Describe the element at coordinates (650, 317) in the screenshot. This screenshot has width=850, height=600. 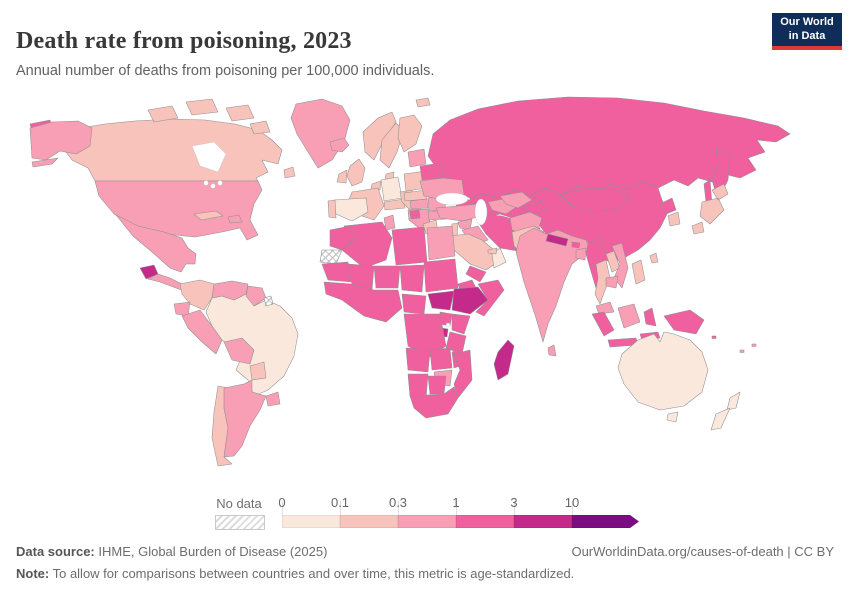
I see `island-sulawesi` at that location.